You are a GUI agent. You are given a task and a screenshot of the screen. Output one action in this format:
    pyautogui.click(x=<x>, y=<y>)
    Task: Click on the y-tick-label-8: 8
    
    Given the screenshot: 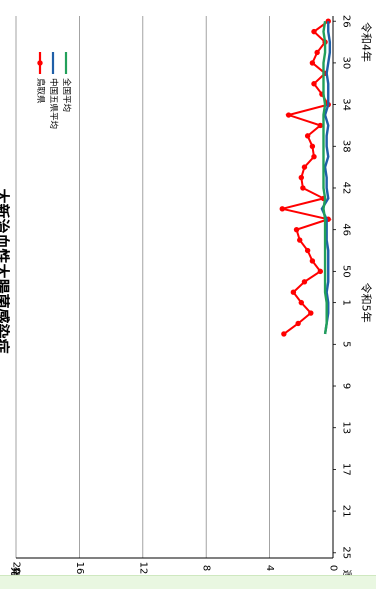 What is the action you would take?
    pyautogui.click(x=206, y=568)
    